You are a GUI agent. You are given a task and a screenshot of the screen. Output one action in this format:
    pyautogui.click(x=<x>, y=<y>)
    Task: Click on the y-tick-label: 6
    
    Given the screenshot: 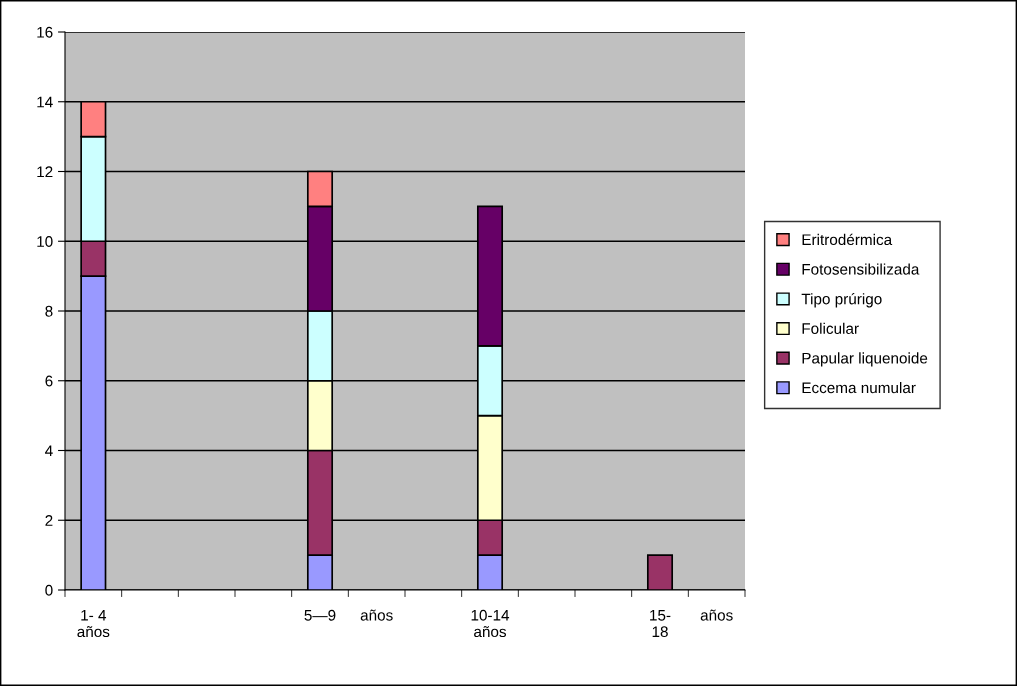 What is the action you would take?
    pyautogui.click(x=49, y=381)
    